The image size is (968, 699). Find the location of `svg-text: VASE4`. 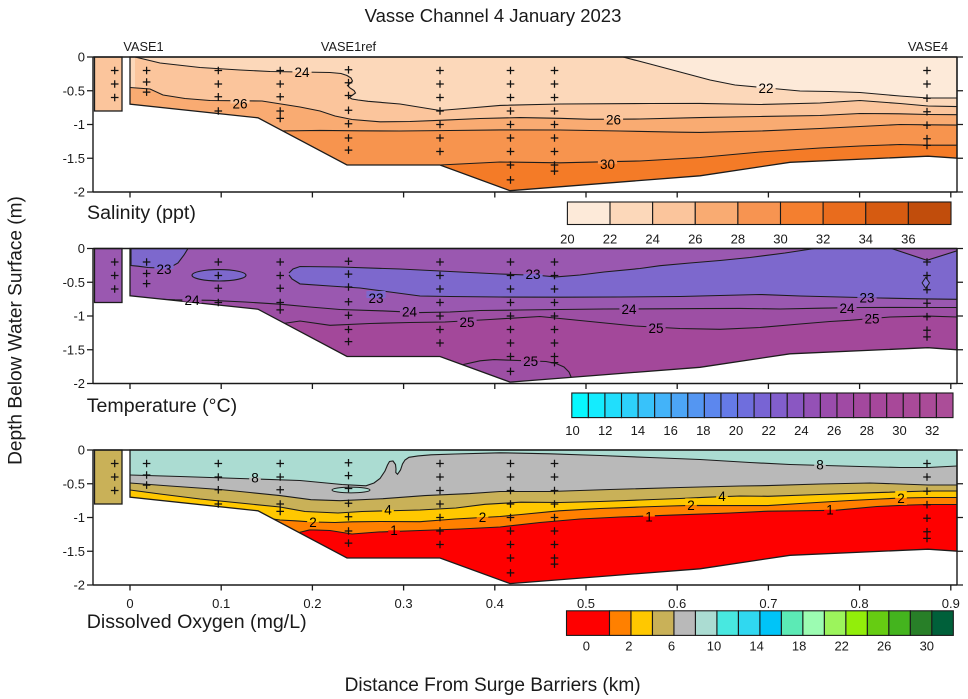

svg-text: VASE4 is located at coordinates (928, 46).